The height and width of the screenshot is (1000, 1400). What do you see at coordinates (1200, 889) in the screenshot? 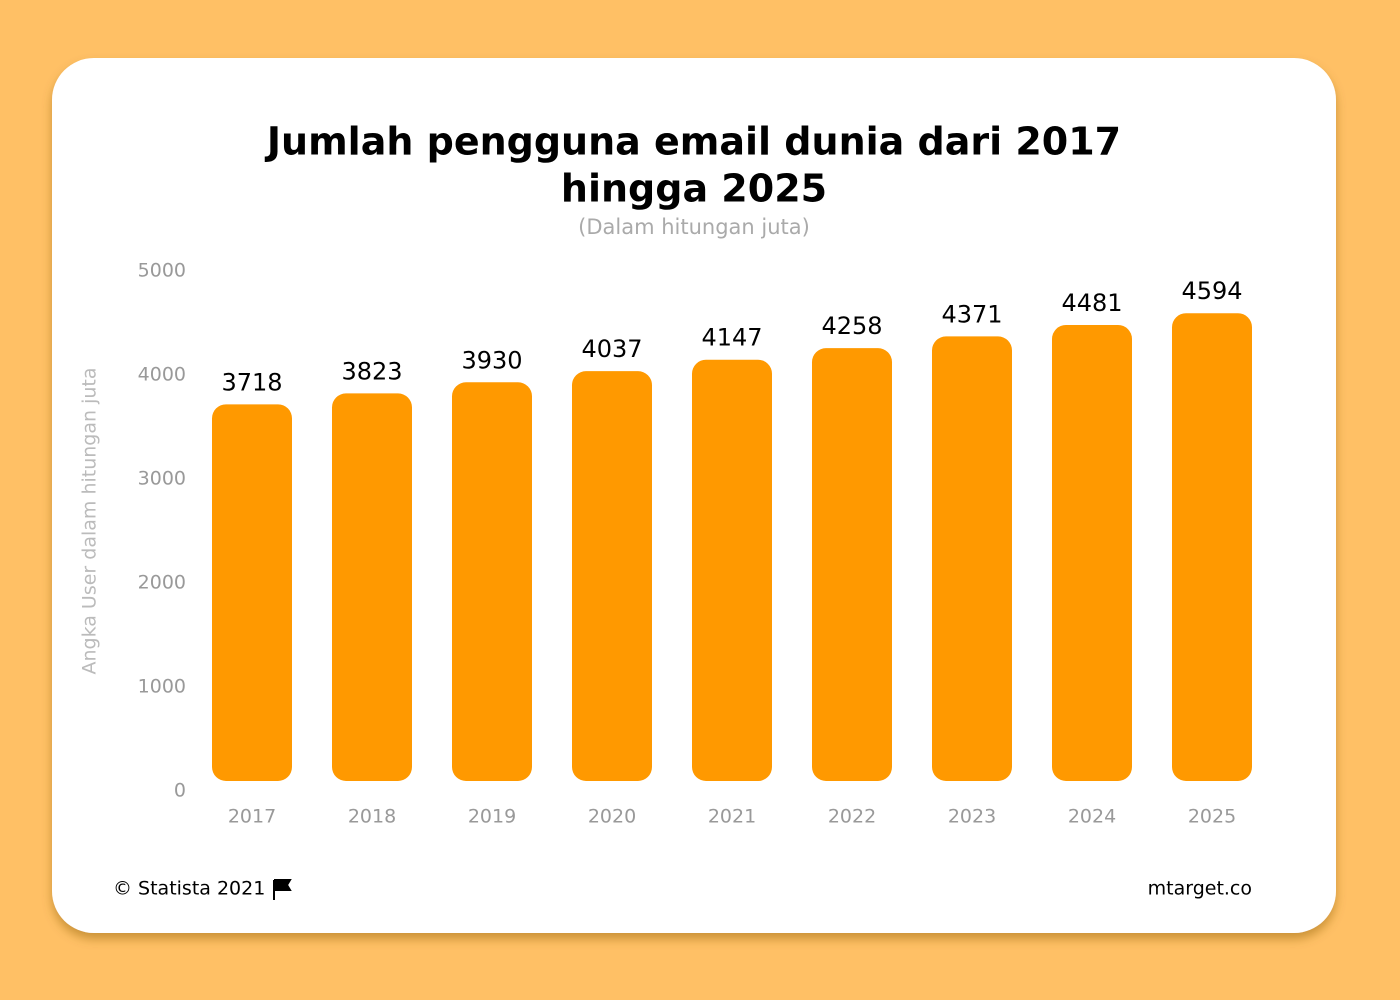
I see `credit: mtarget.co` at bounding box center [1200, 889].